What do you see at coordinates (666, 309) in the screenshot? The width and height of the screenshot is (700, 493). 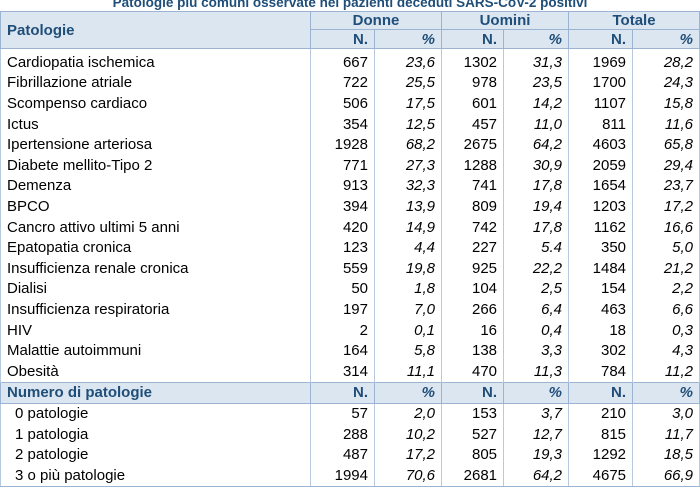 I see `cell-totale-pct: 6,6` at bounding box center [666, 309].